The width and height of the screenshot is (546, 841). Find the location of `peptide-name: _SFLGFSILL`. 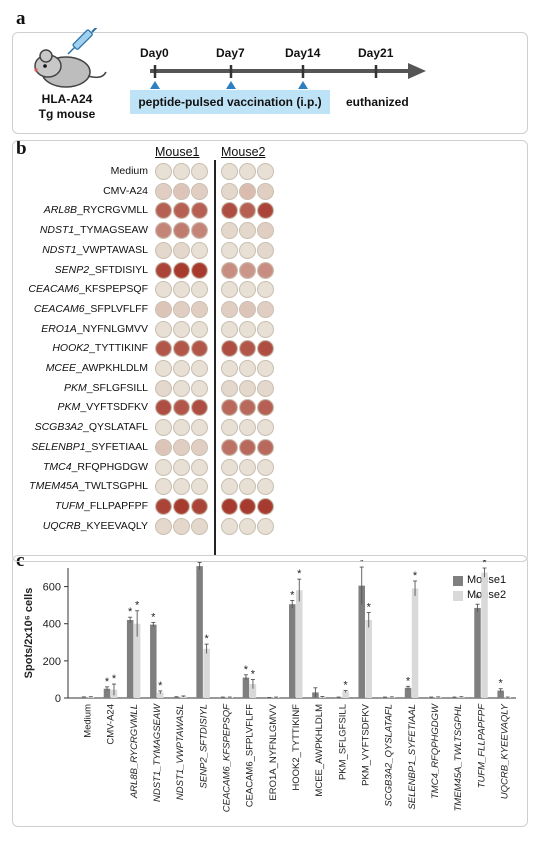

peptide-name: _SFLGFSILL is located at coordinates (117, 387).